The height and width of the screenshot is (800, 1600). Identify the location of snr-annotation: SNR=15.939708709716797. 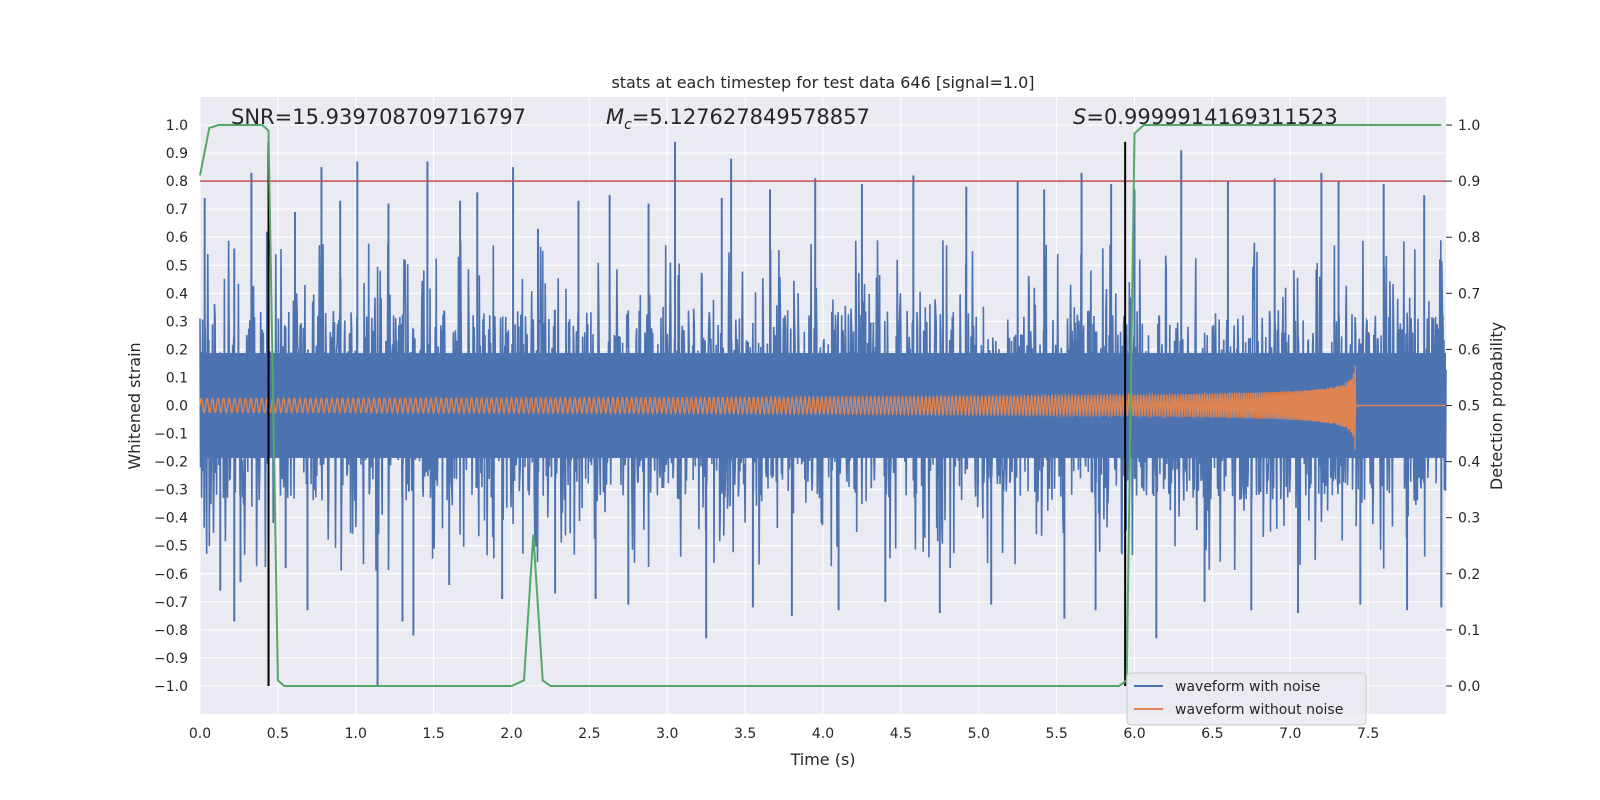
(378, 117).